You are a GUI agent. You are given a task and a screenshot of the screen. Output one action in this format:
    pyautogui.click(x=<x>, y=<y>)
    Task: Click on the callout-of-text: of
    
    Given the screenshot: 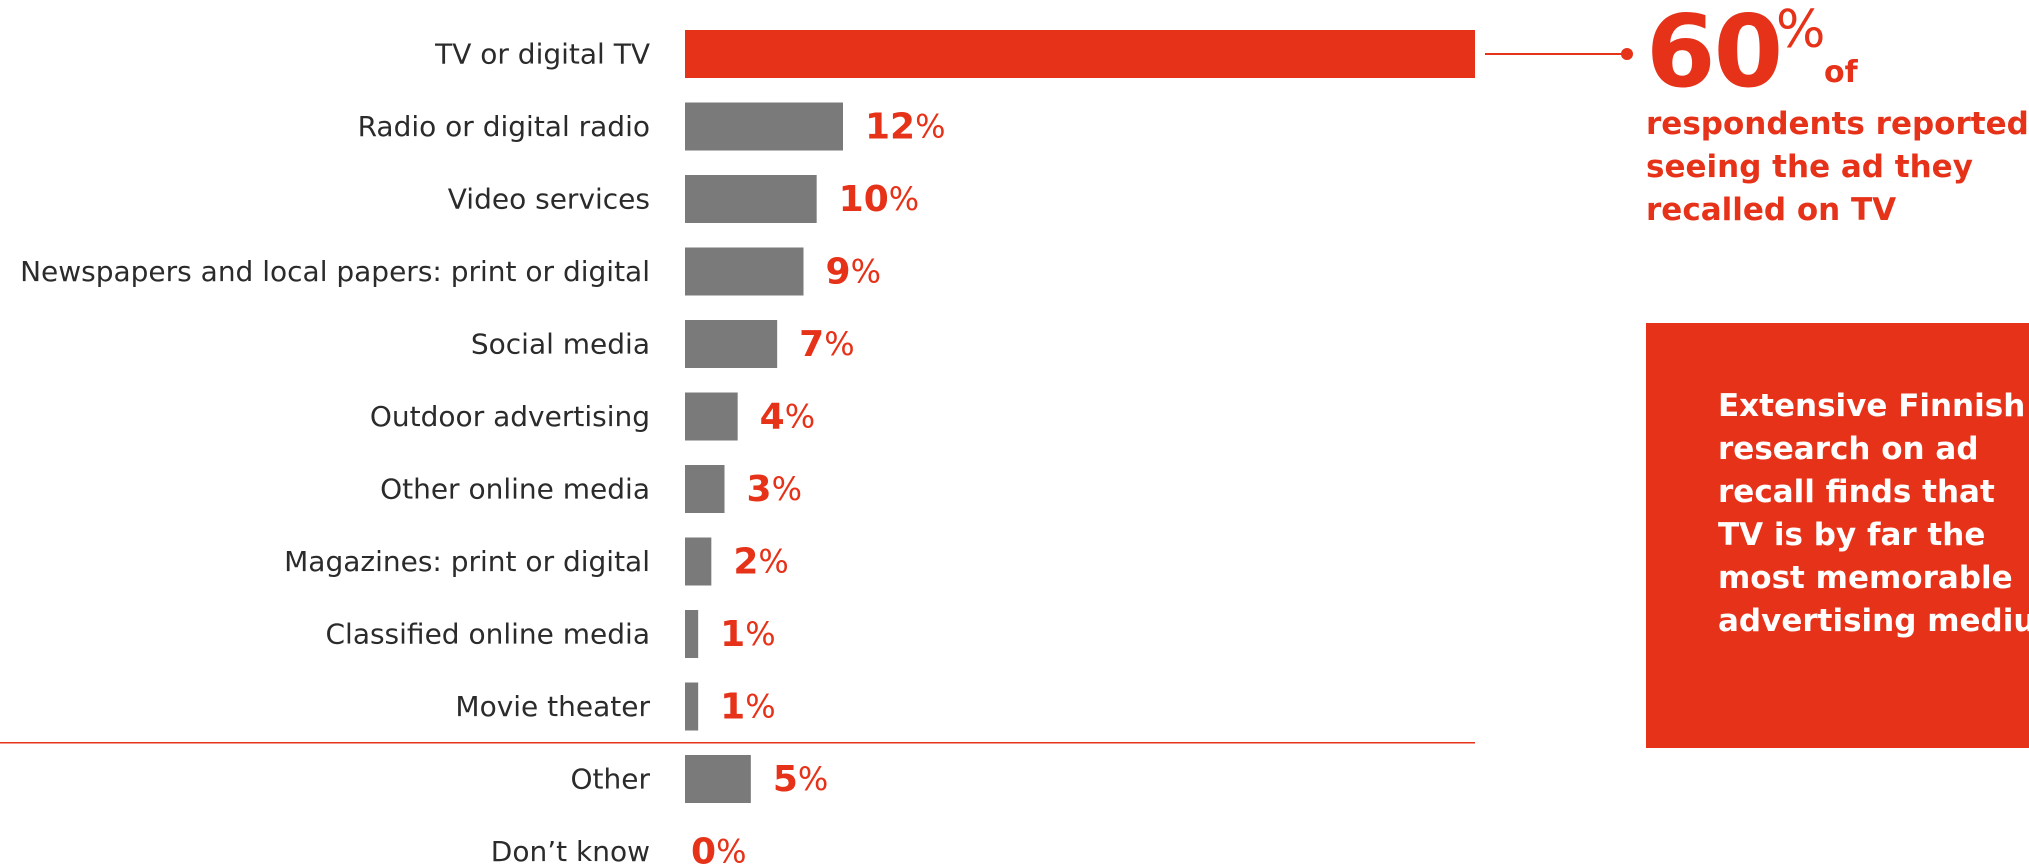 What is the action you would take?
    pyautogui.click(x=1841, y=72)
    